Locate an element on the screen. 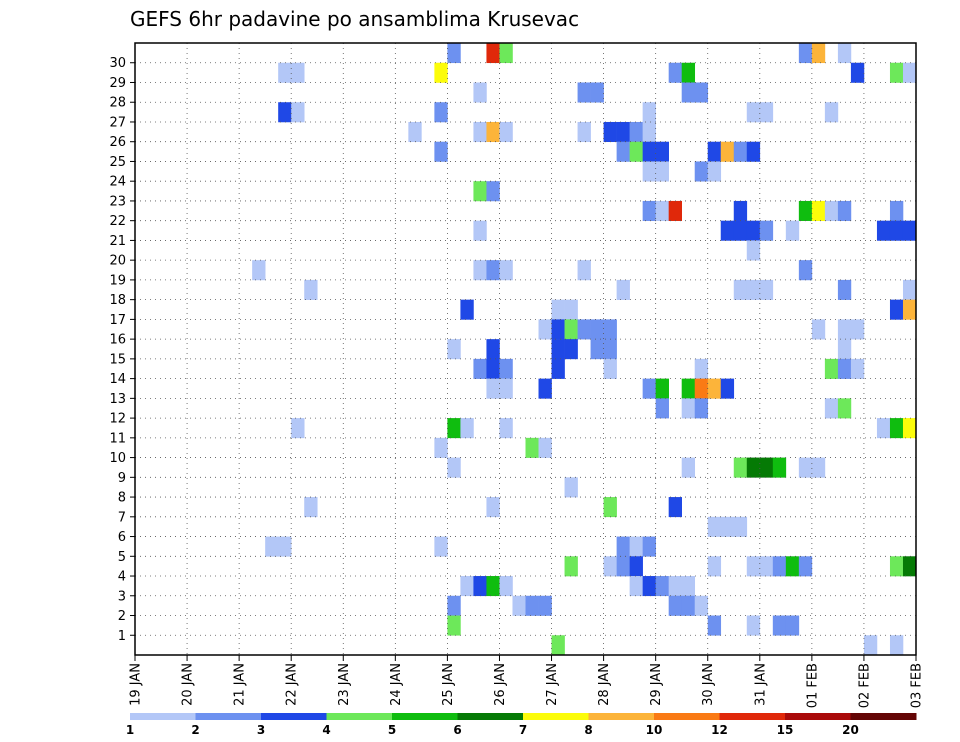 This screenshot has height=742, width=960. y-tick-label: 11 is located at coordinates (117, 438).